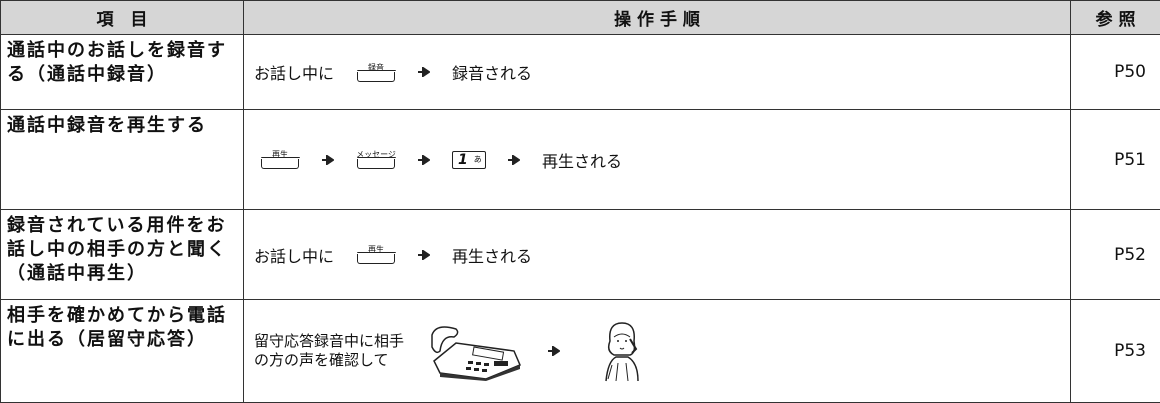 Image resolution: width=1160 pixels, height=403 pixels. I want to click on step-text: 留守応答録音中に相手 の方の声を確認して, so click(329, 351).